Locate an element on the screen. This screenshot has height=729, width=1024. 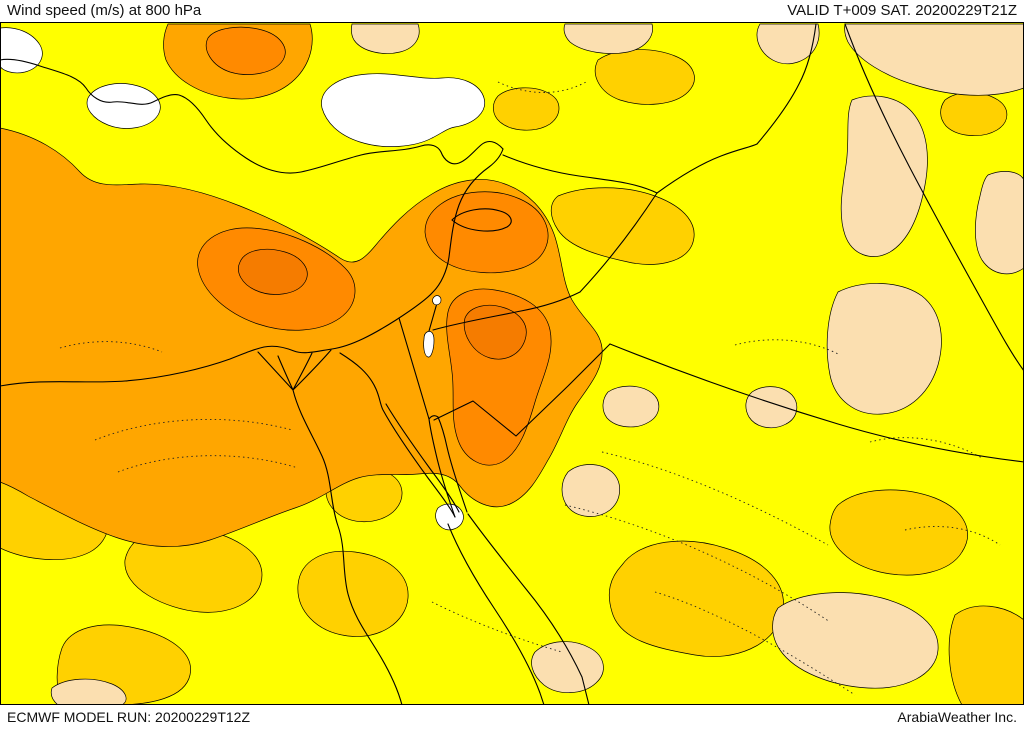
credit-label: ArabiaWeather Inc. is located at coordinates (957, 717).